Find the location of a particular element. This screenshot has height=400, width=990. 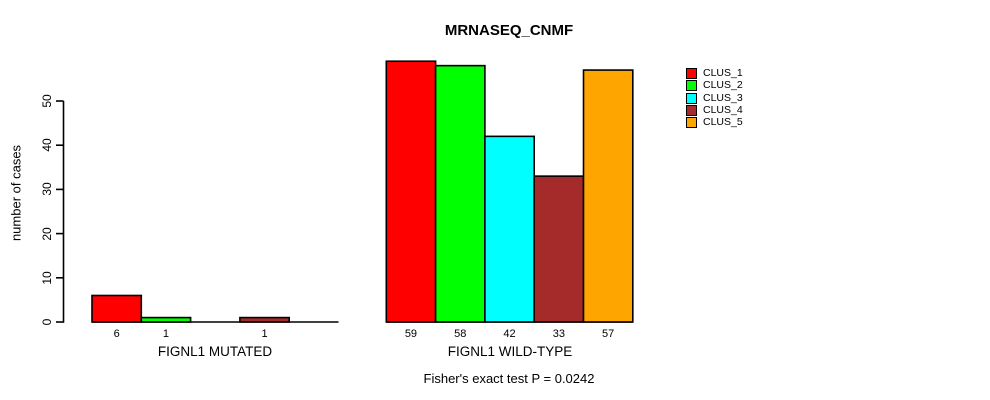

legend-item: CLUS_1 is located at coordinates (714, 74).